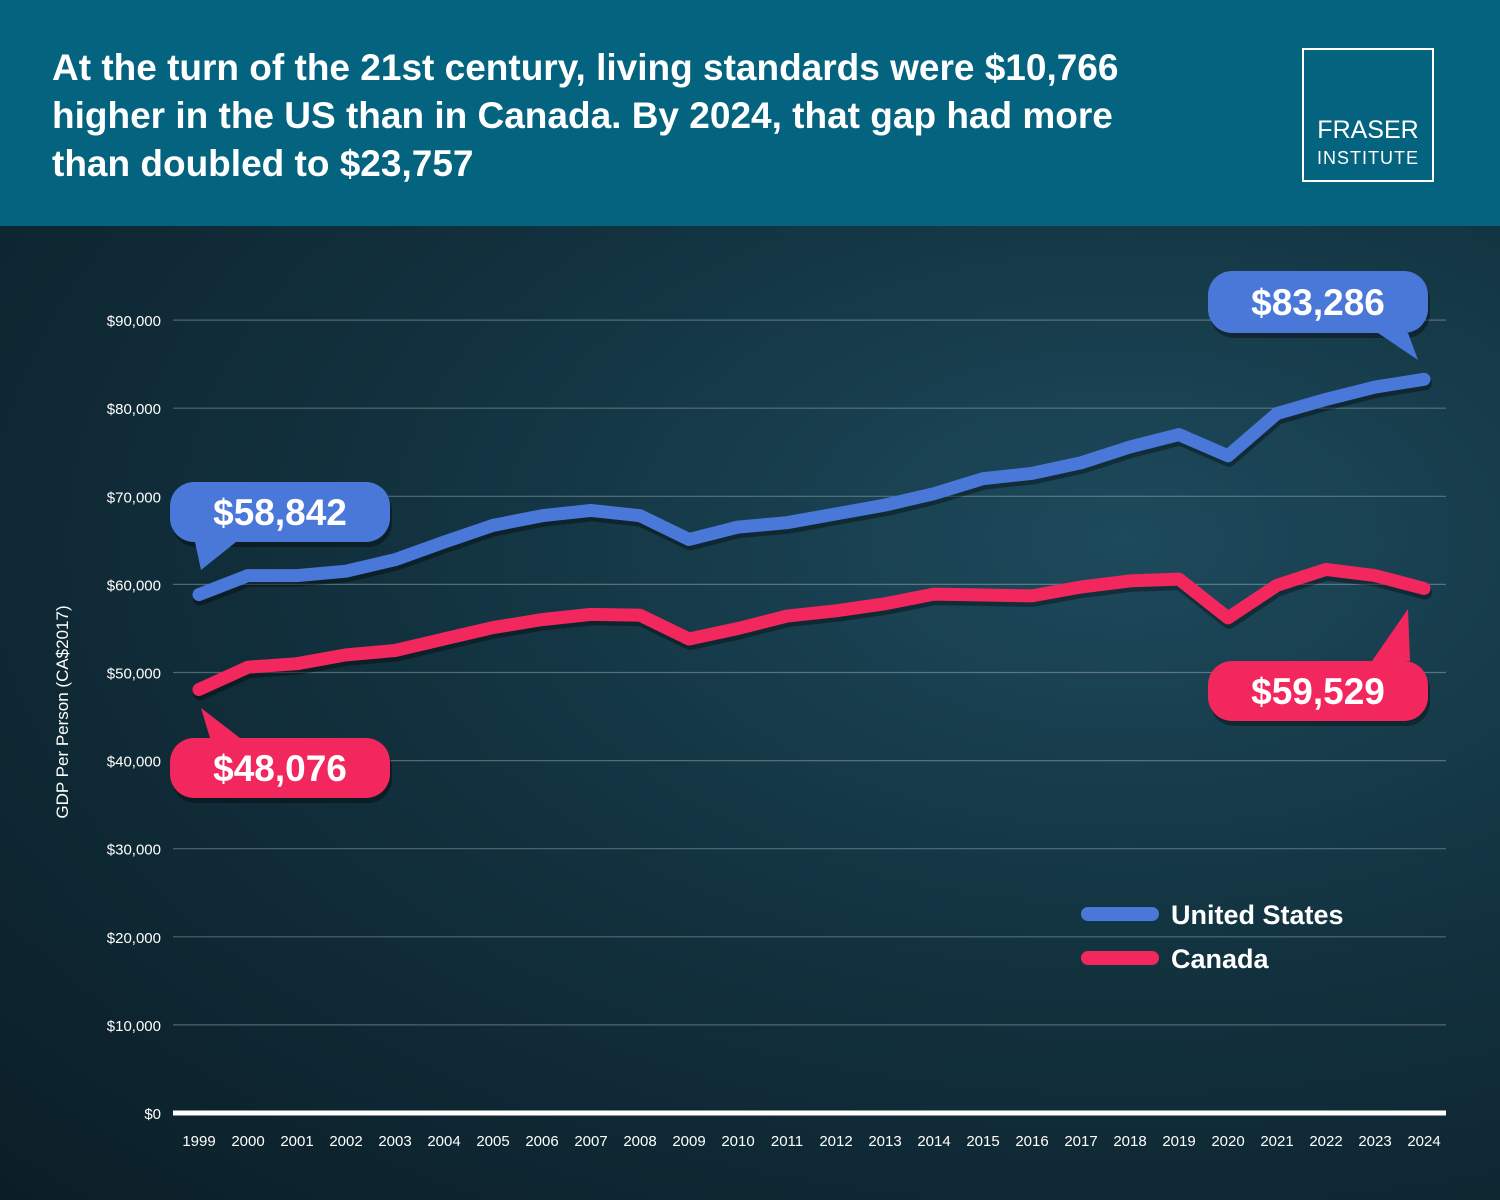 The width and height of the screenshot is (1500, 1200). Describe the element at coordinates (1227, 1141) in the screenshot. I see `x-tick-label: 2020` at that location.